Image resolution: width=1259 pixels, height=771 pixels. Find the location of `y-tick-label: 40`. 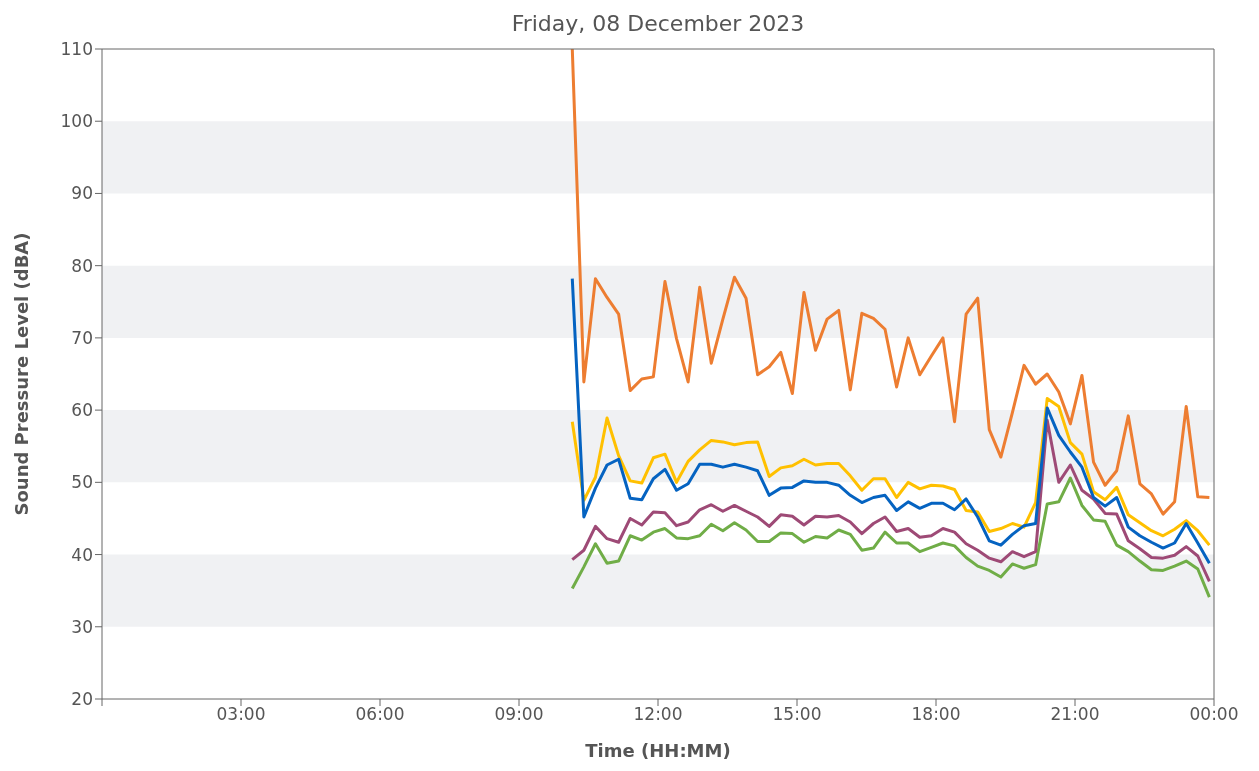

y-tick-label: 40 is located at coordinates (82, 554).